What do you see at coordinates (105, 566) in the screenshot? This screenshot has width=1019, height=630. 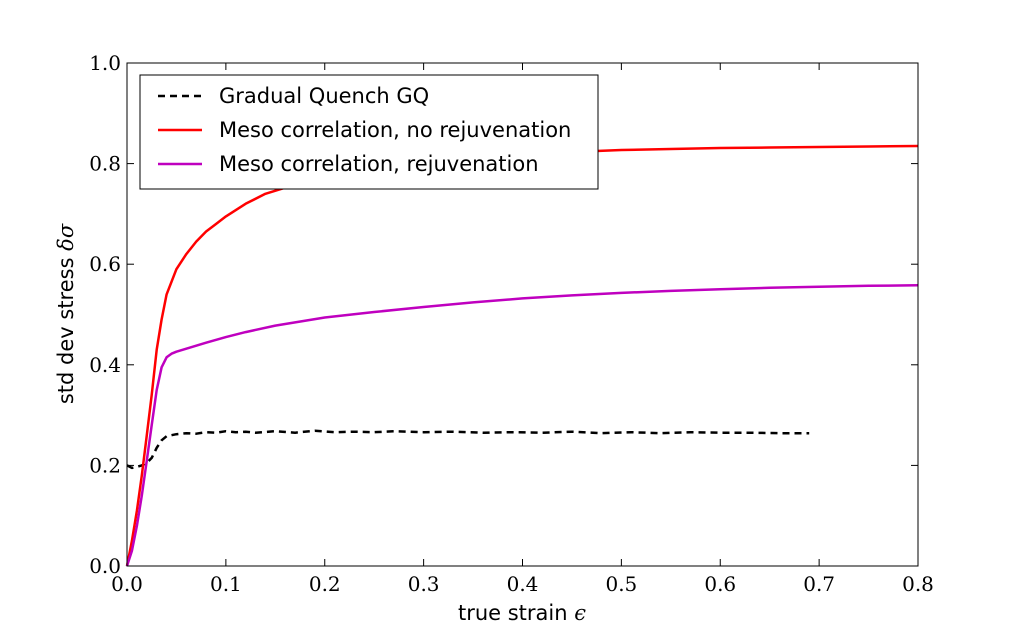 I see `y-tick-label: 0.0` at bounding box center [105, 566].